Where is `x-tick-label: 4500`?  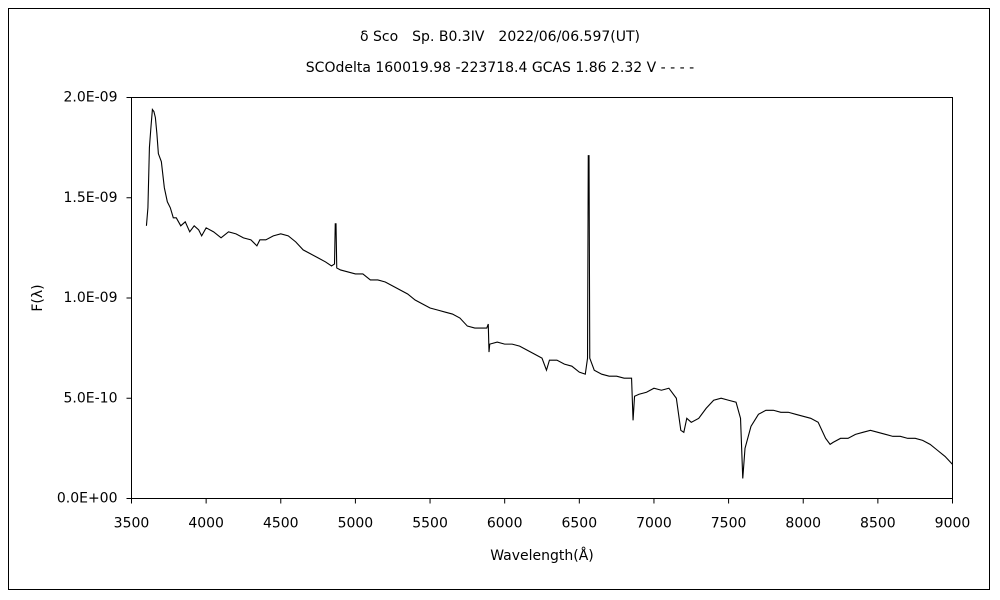 x-tick-label: 4500 is located at coordinates (281, 524).